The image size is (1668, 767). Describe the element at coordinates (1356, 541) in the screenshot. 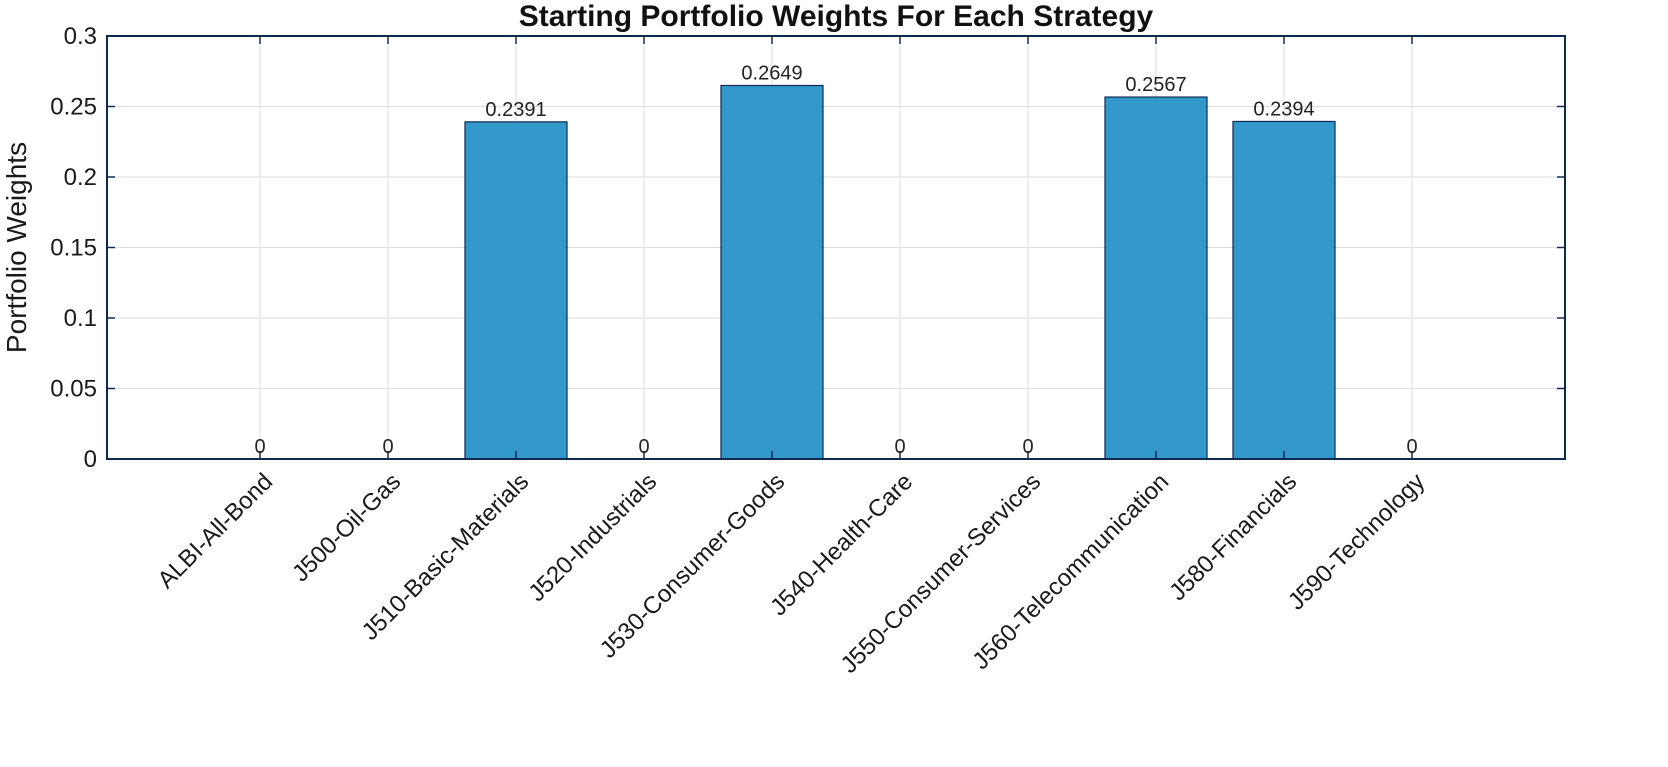

I see `x-tick-label: J590-Technology` at that location.